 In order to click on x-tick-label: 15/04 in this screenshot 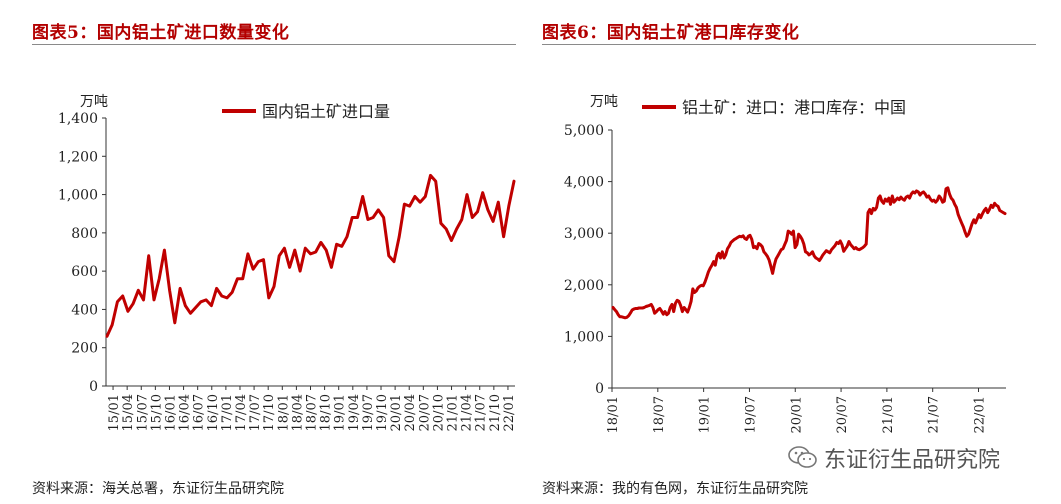, I will do `click(128, 412)`.